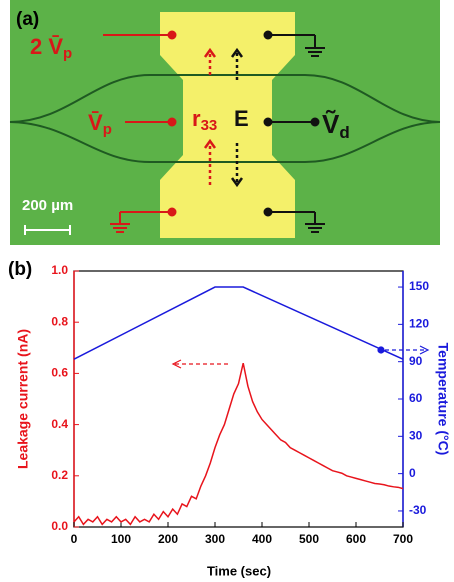 The width and height of the screenshot is (454, 582). Describe the element at coordinates (416, 361) in the screenshot. I see `y2-tick-label: 90` at that location.